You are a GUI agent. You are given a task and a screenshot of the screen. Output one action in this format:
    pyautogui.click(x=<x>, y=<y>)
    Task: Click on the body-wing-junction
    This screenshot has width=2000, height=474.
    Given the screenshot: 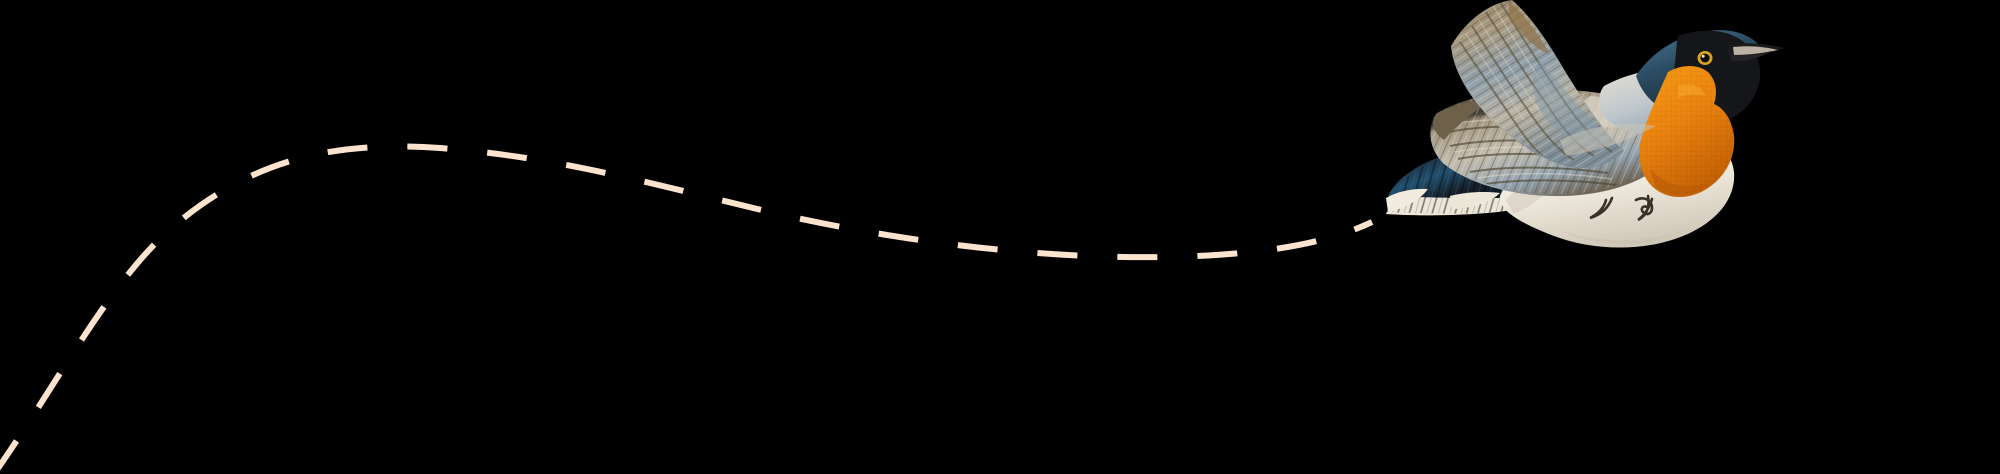 What is the action you would take?
    pyautogui.click(x=1608, y=139)
    